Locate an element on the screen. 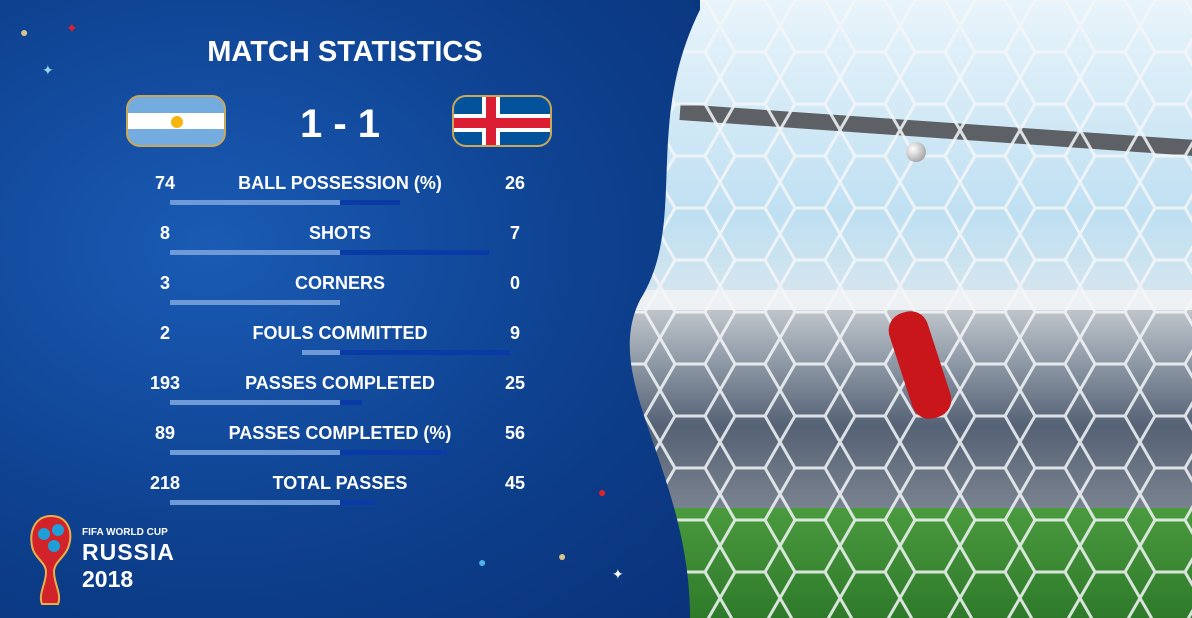 This screenshot has width=1192, height=618. home-value: 193 is located at coordinates (165, 383).